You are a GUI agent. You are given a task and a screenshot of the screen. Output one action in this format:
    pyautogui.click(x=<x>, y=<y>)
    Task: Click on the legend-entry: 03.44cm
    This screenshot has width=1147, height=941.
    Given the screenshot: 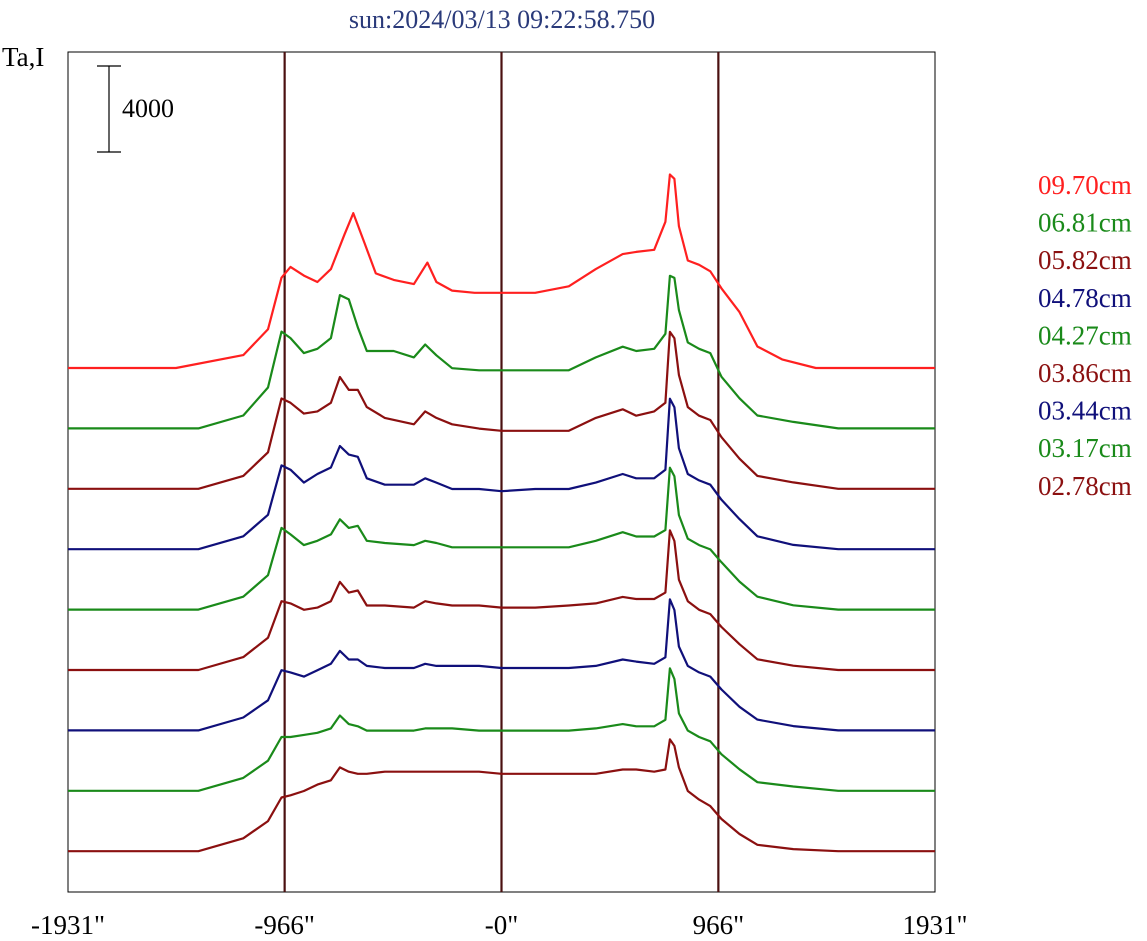 What is the action you would take?
    pyautogui.click(x=1085, y=411)
    